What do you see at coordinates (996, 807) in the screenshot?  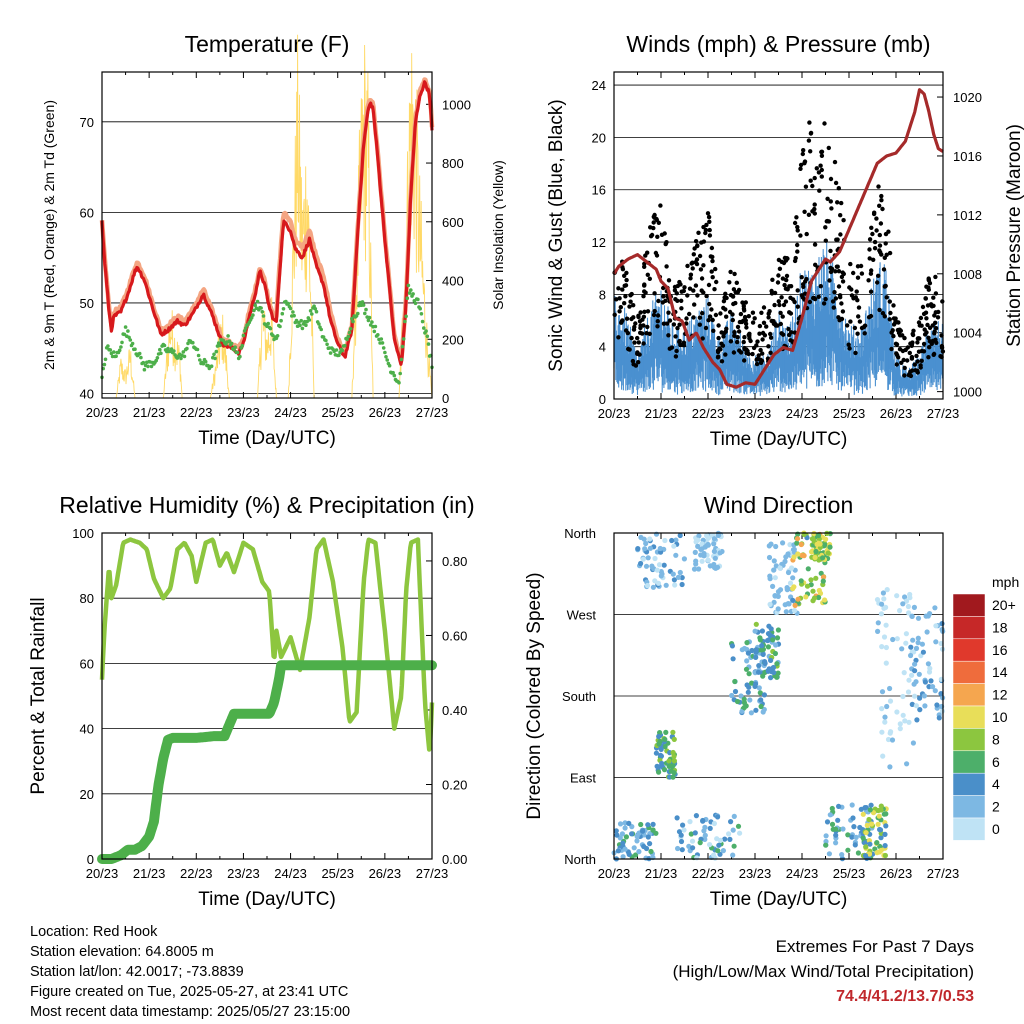 I see `colorbar-label: 2` at bounding box center [996, 807].